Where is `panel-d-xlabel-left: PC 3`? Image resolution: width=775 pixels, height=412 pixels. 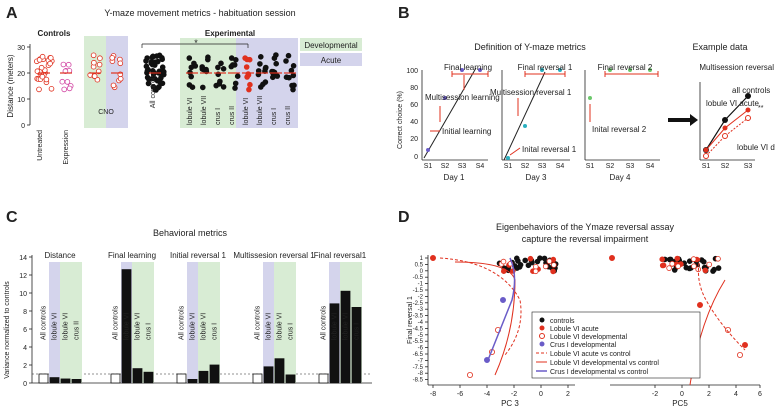
panel-d-xlabel-left: PC 3 is located at coordinates (510, 403).